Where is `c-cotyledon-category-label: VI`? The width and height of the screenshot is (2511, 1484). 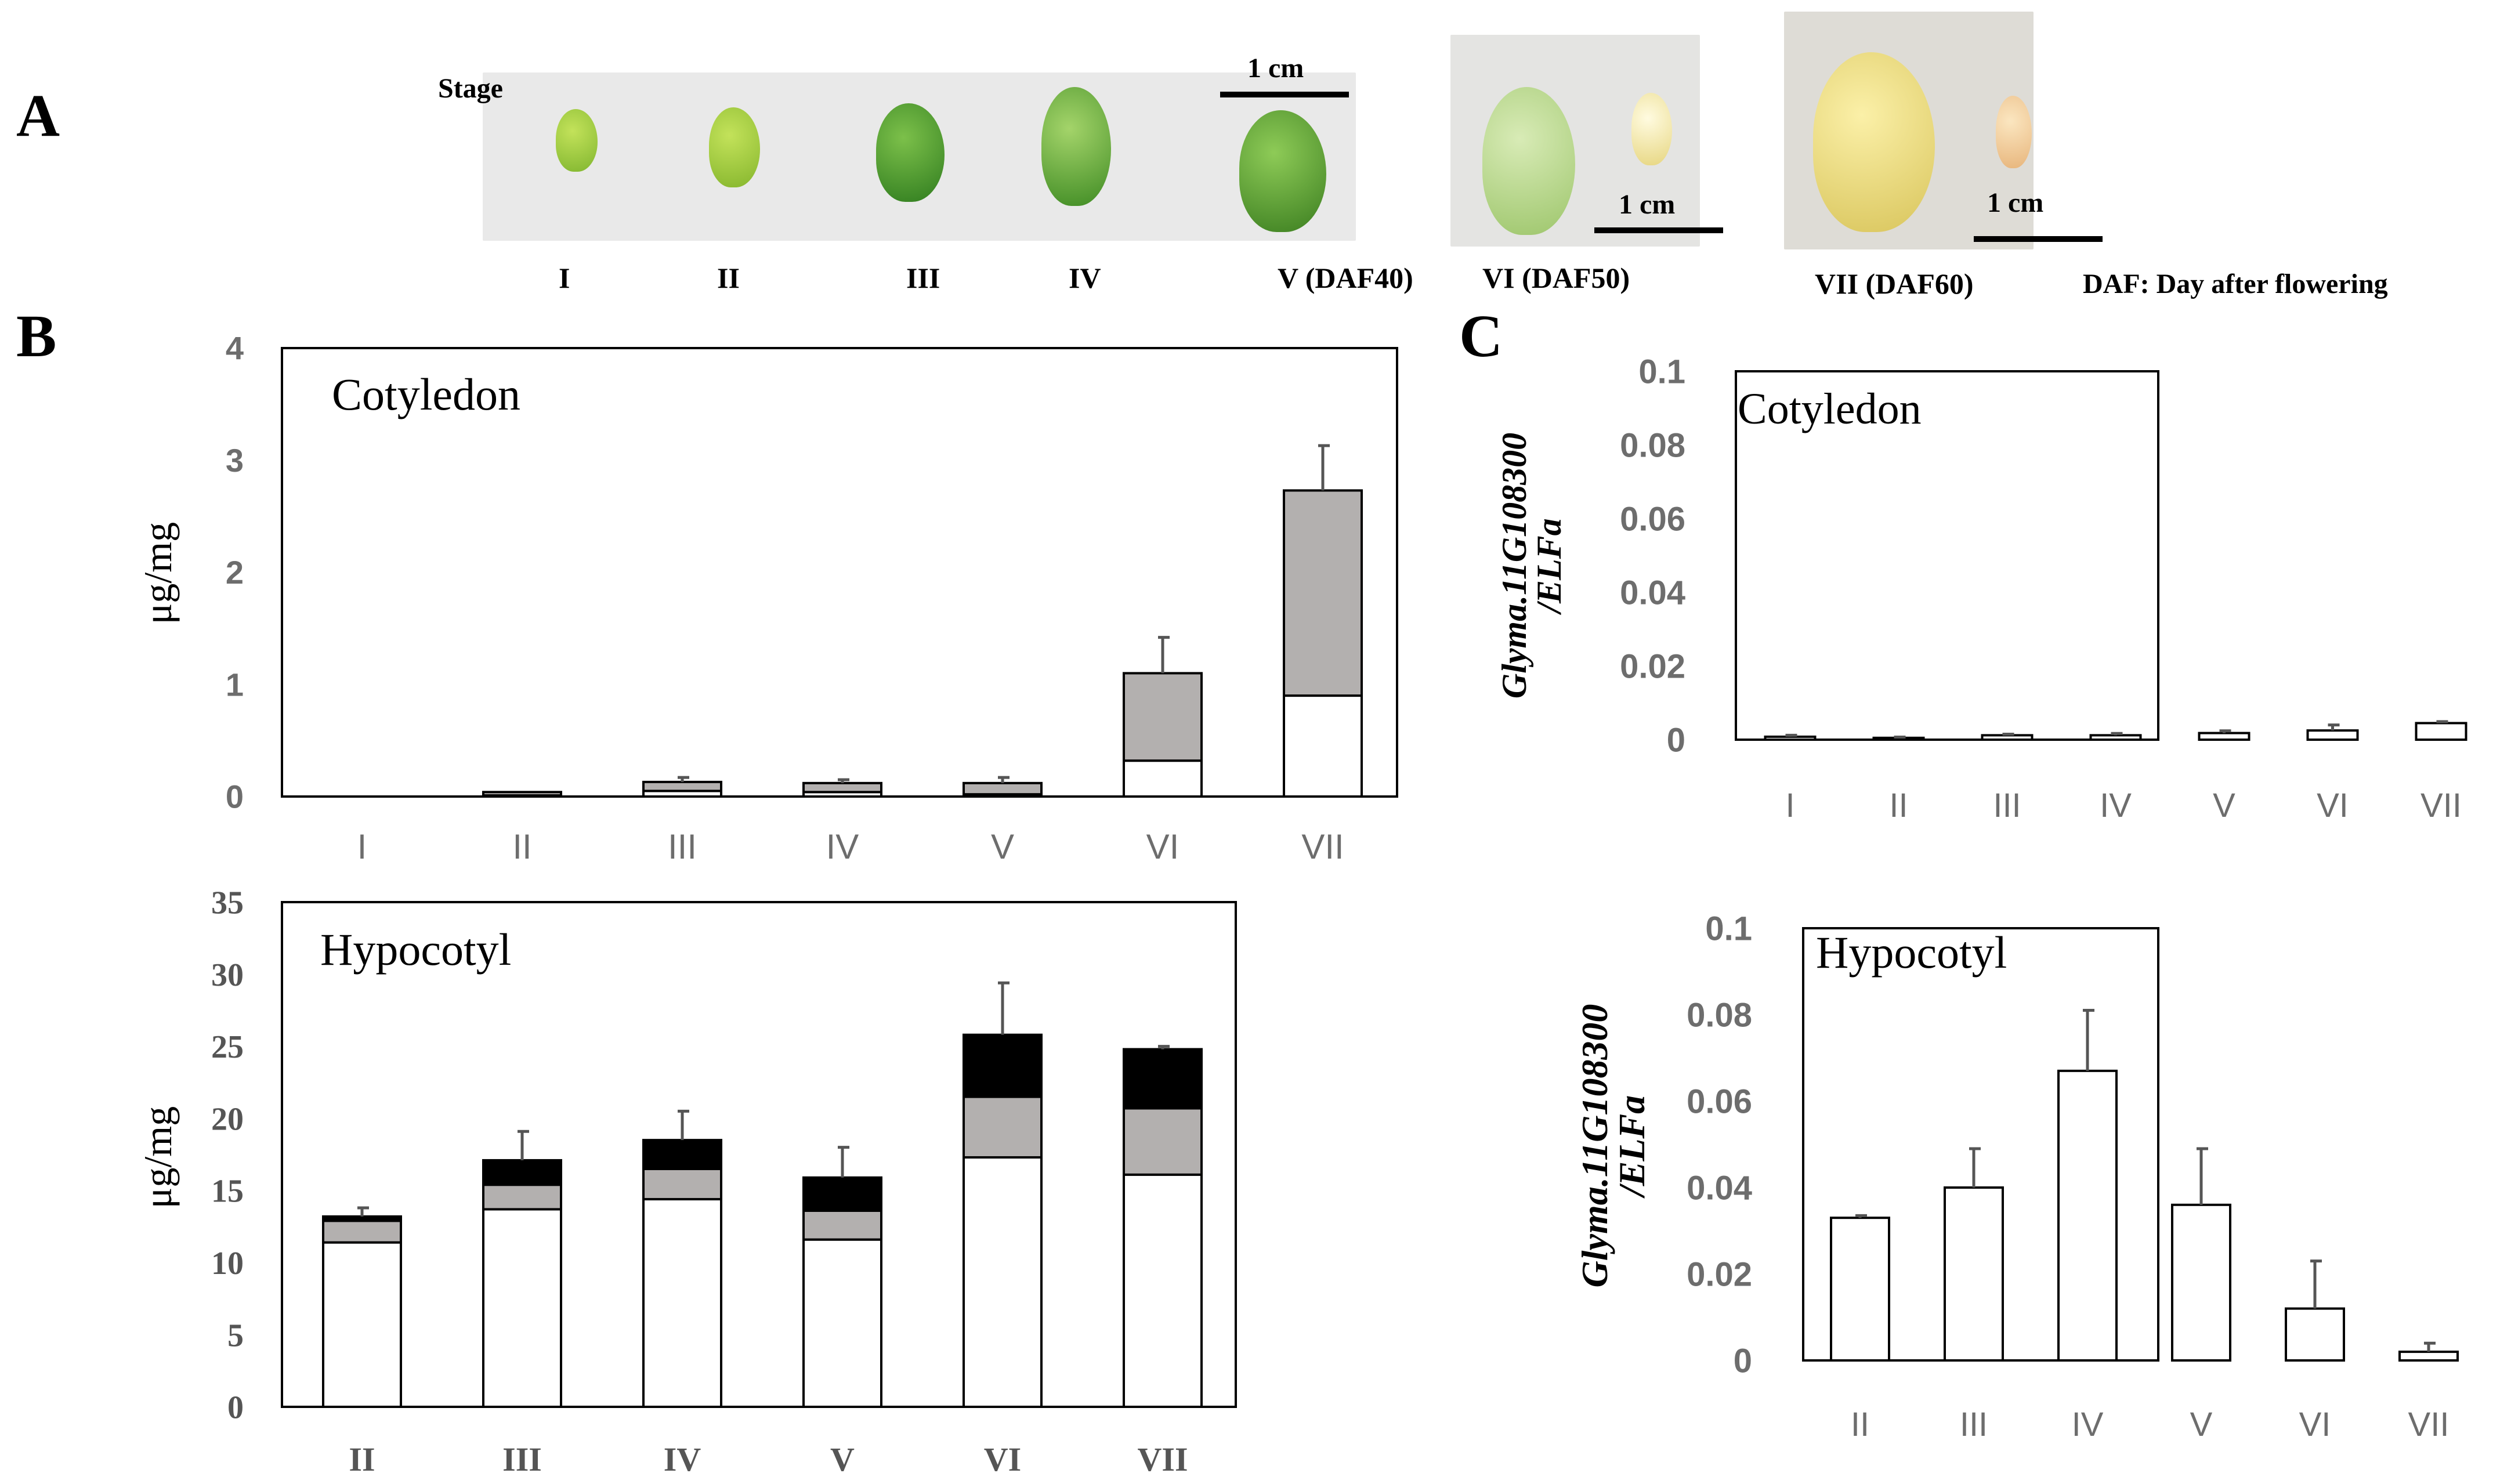
c-cotyledon-category-label: VI is located at coordinates (2333, 805).